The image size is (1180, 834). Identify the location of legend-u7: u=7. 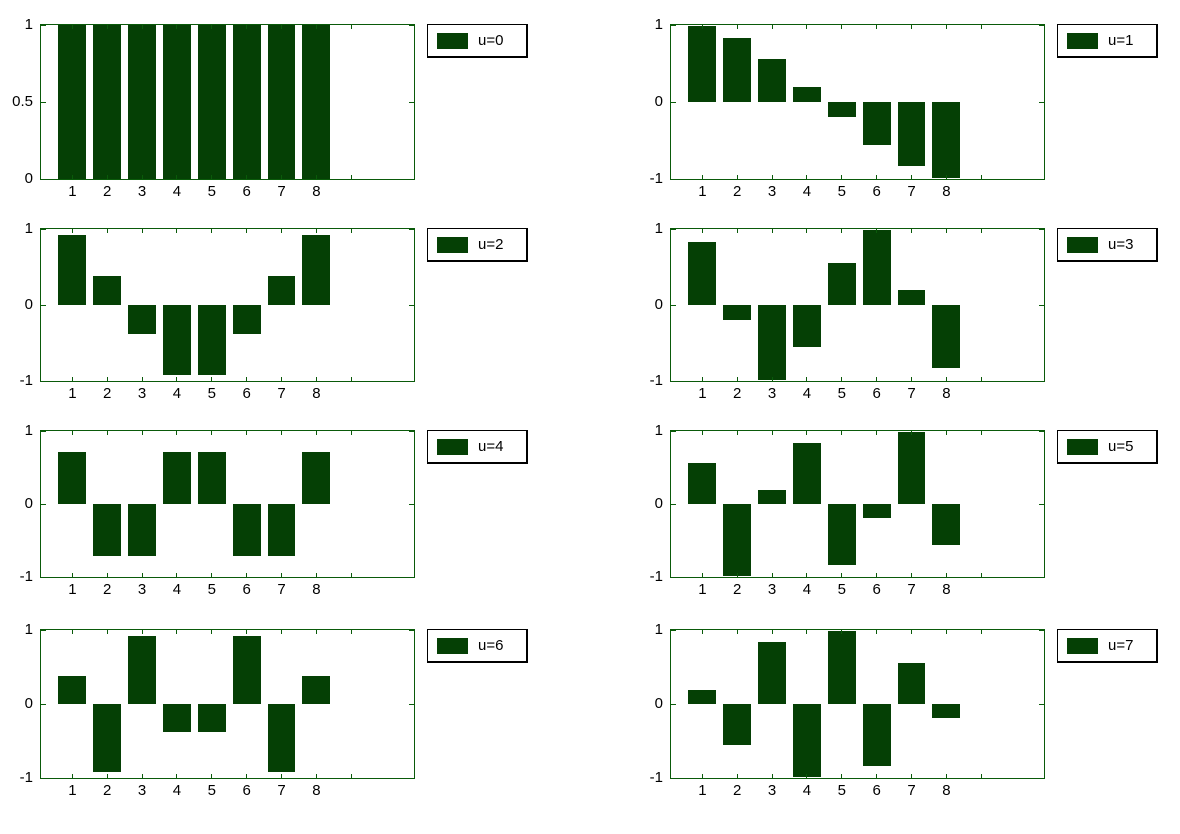
(1107, 646).